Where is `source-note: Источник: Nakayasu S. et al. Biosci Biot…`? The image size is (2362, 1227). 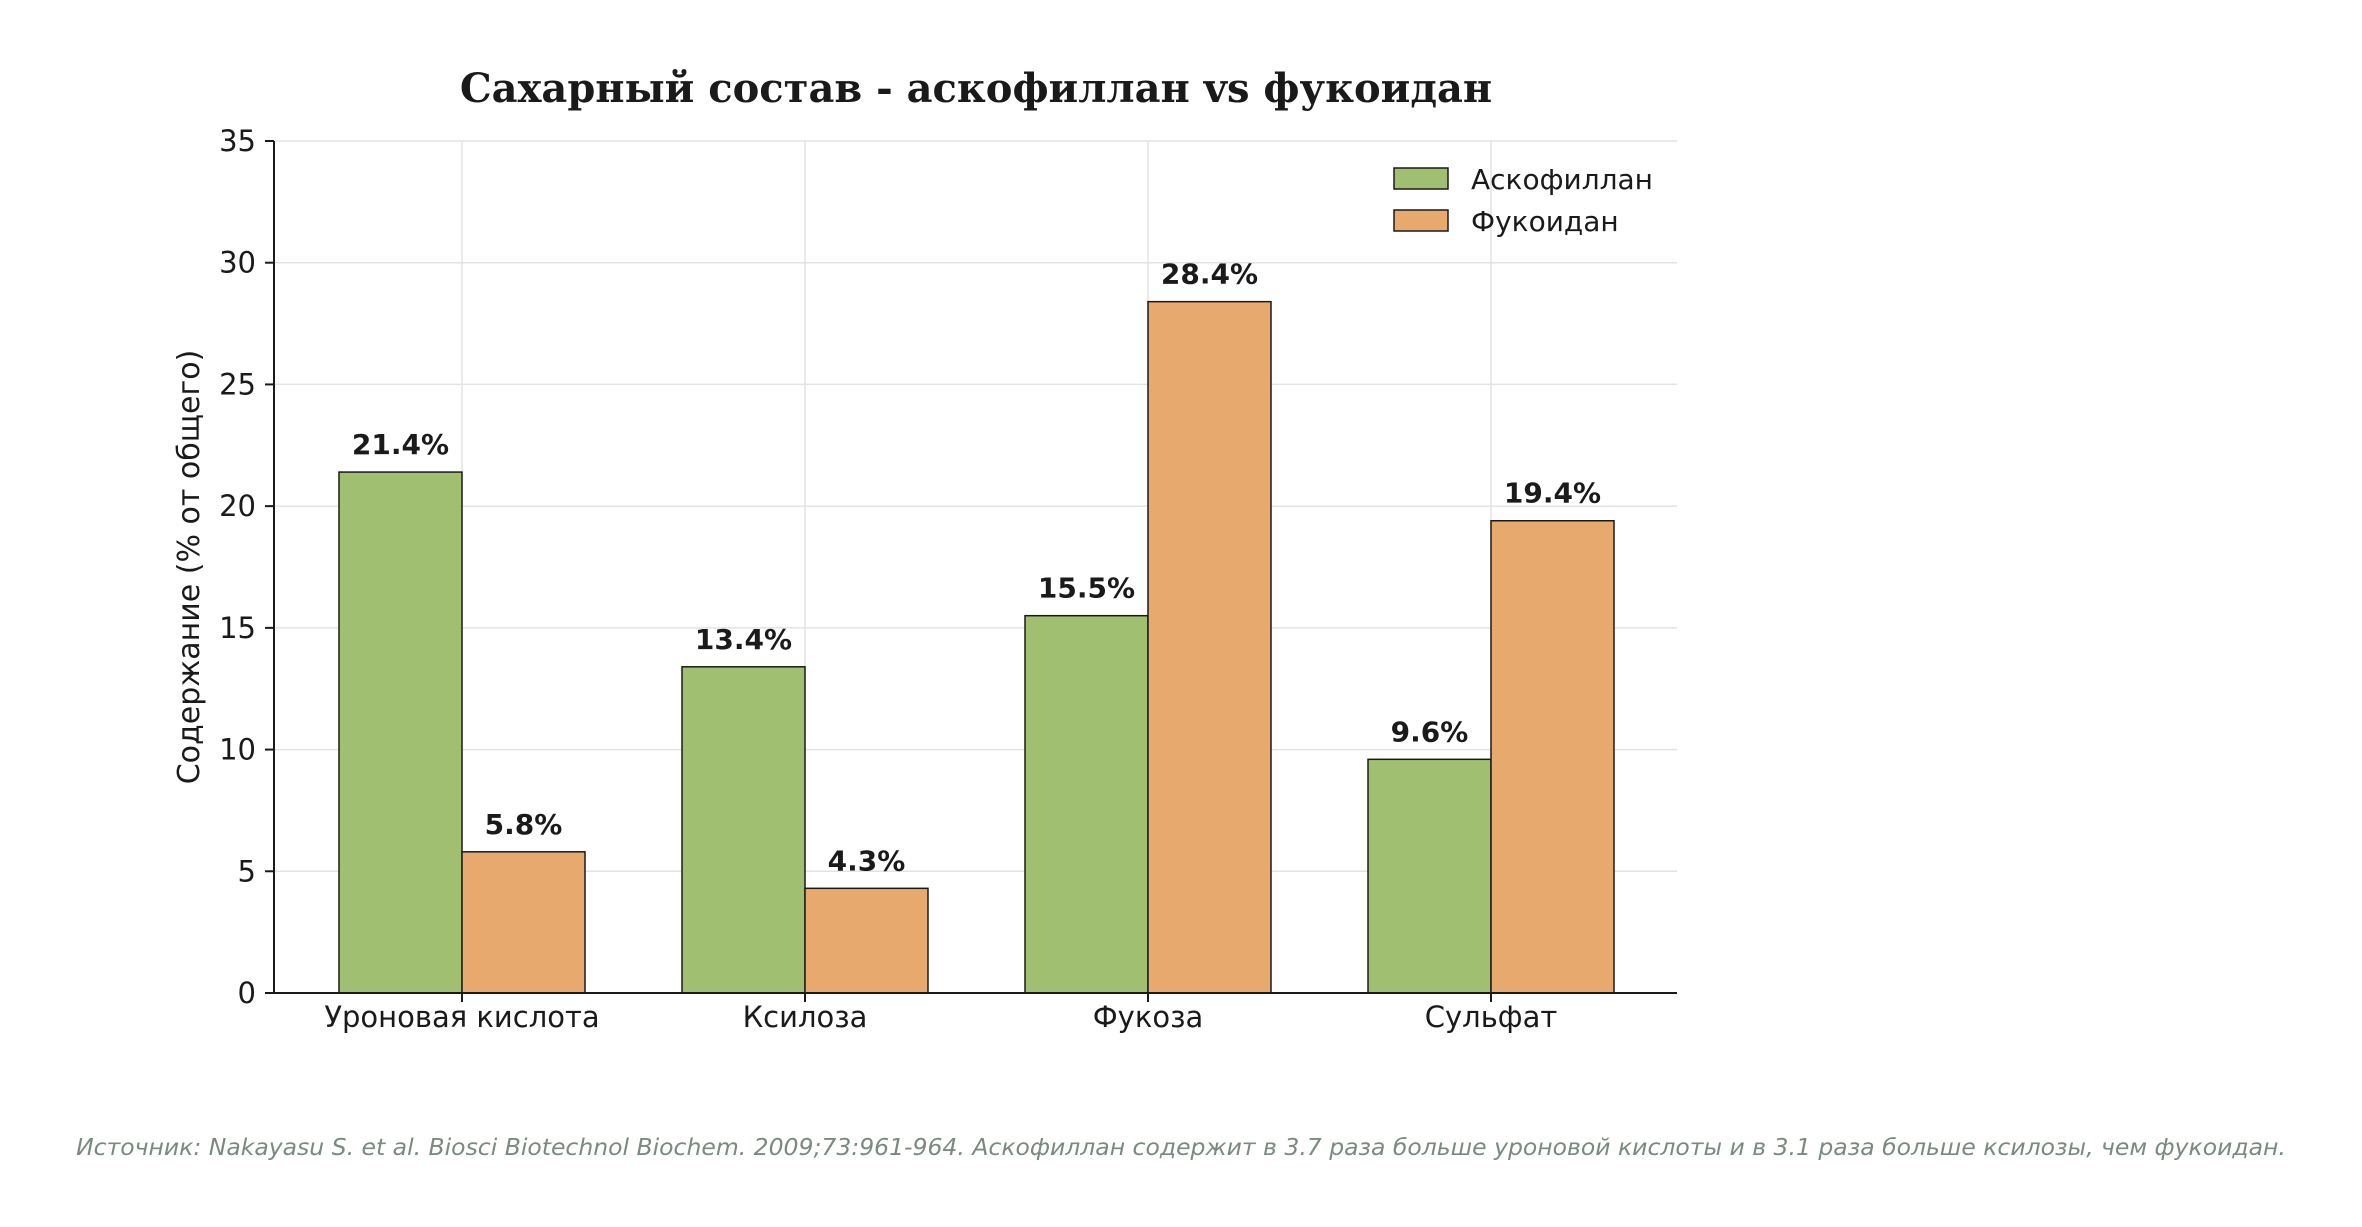
source-note: Источник: Nakayasu S. et al. Biosci Biot… is located at coordinates (1181, 1147).